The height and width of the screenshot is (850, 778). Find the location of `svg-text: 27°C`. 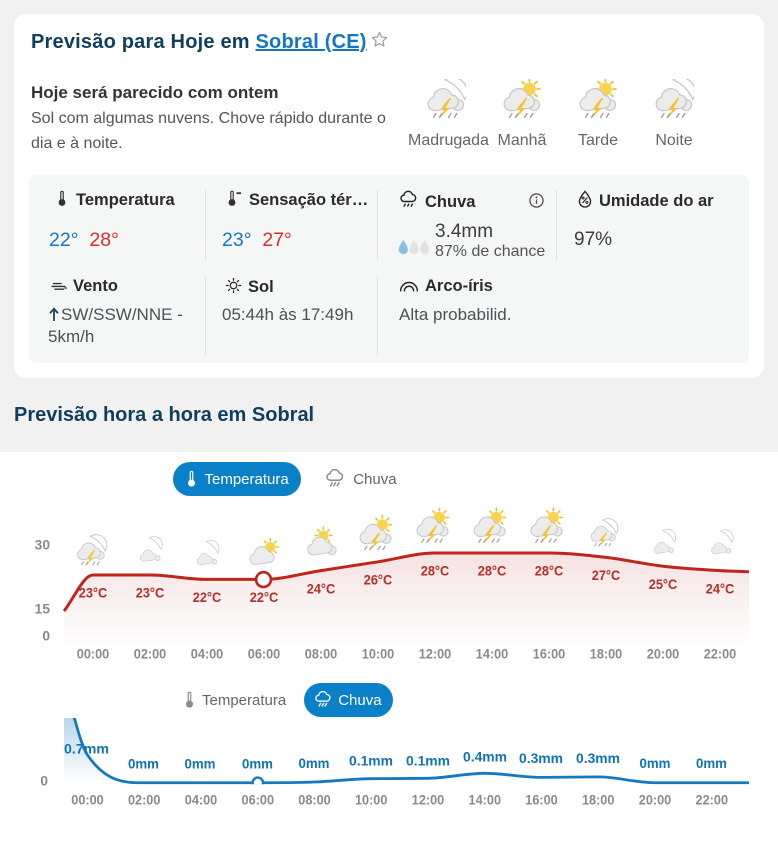

svg-text: 27°C is located at coordinates (606, 575).